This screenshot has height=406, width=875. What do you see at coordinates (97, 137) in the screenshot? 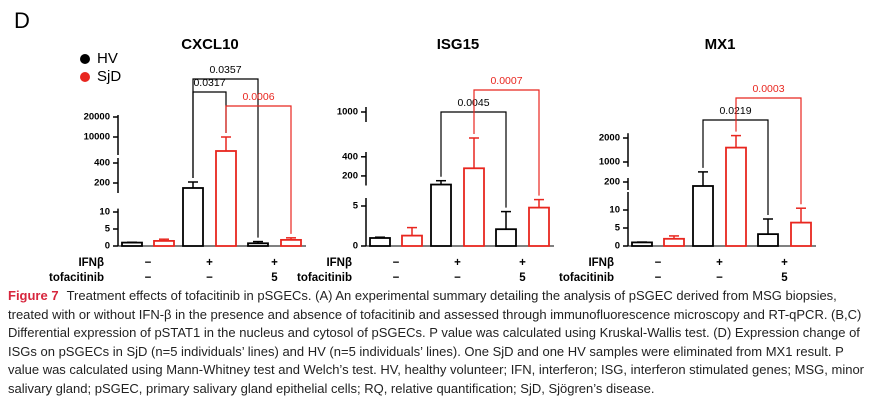
I see `y-tick-label: 10000` at bounding box center [97, 137].